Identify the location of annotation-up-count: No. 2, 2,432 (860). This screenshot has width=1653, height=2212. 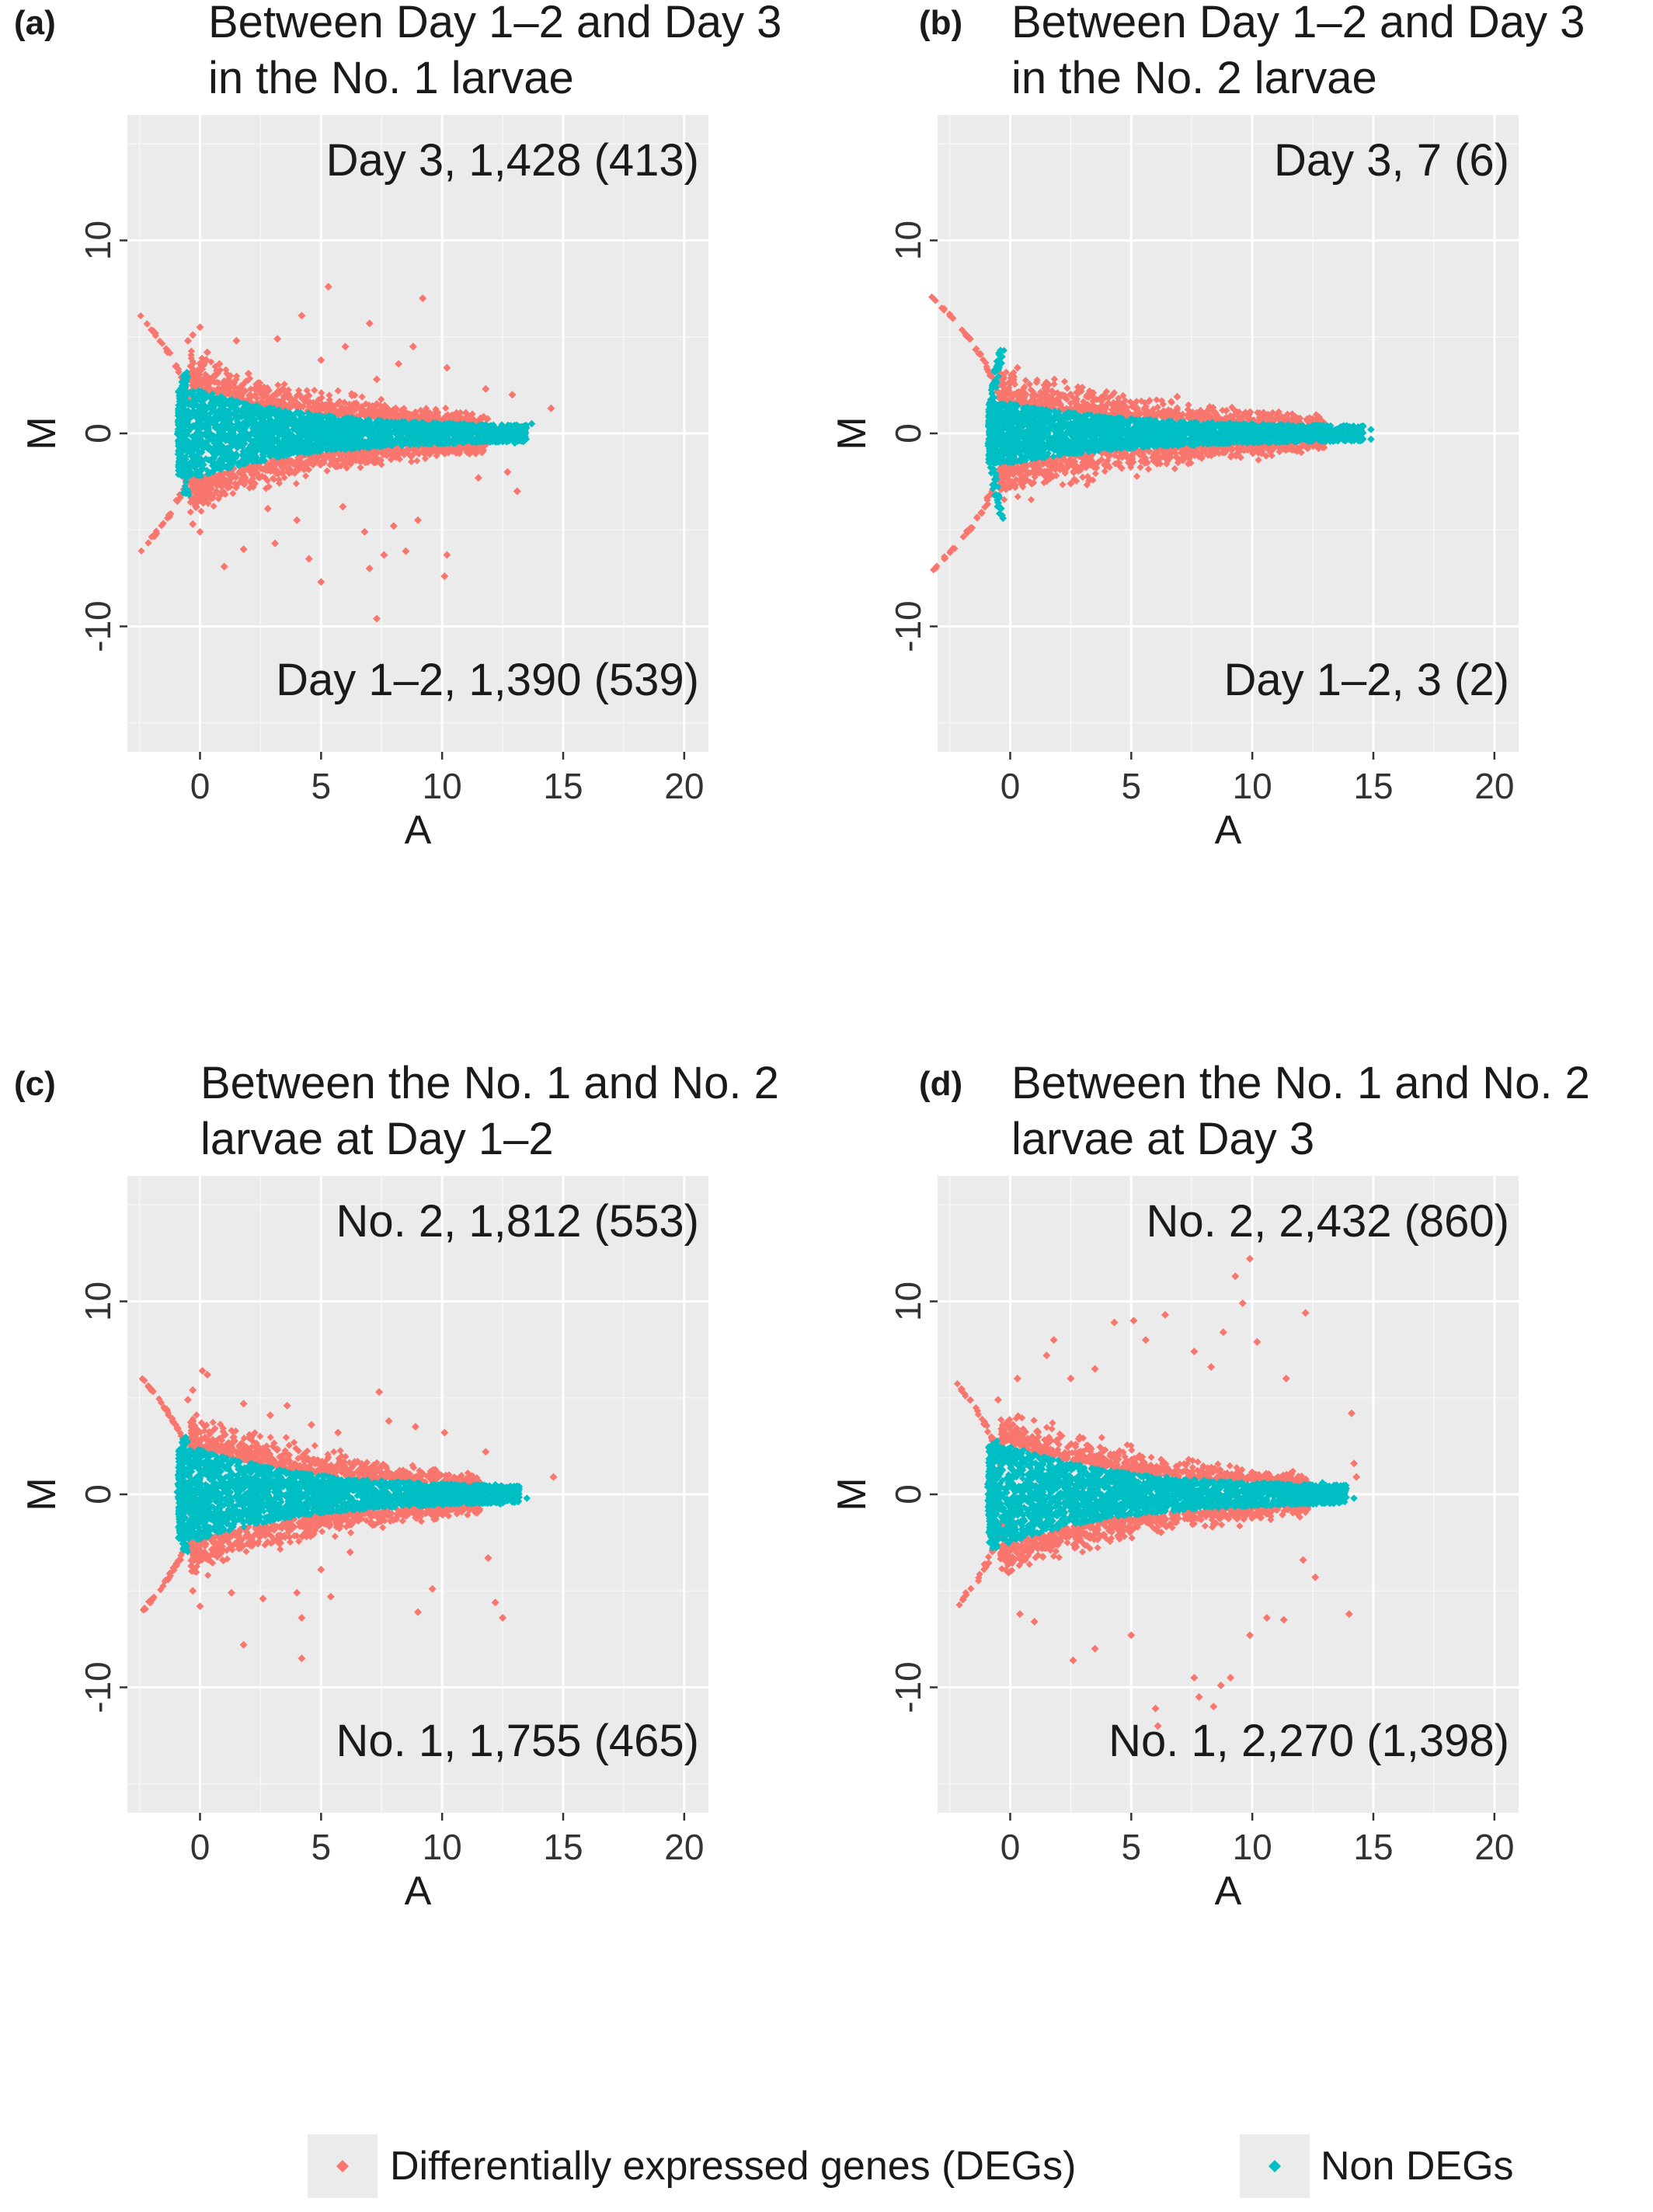
(1327, 1221).